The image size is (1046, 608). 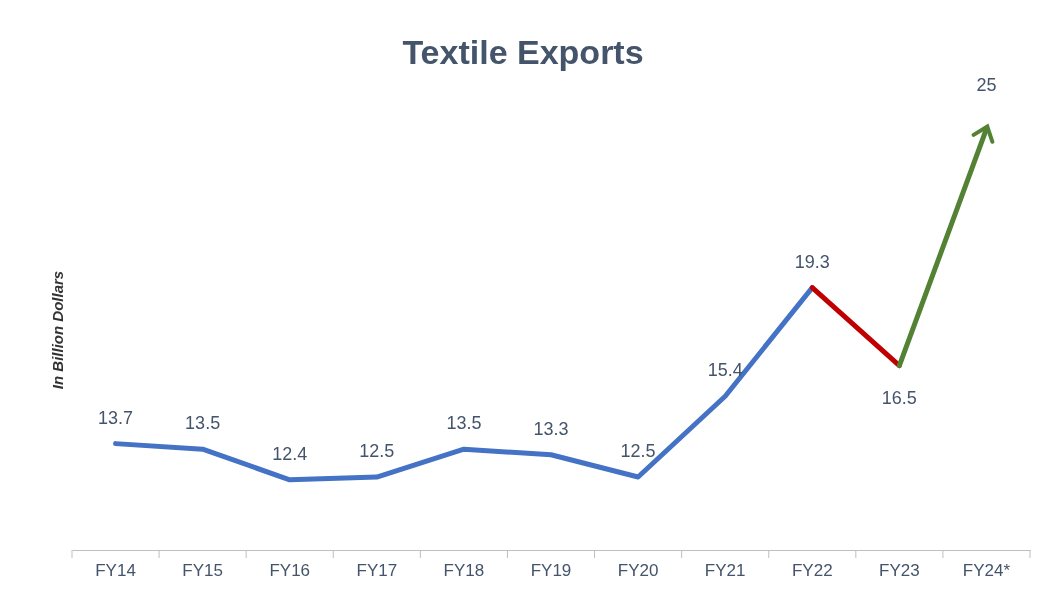 What do you see at coordinates (551, 428) in the screenshot?
I see `data-label: 13.3` at bounding box center [551, 428].